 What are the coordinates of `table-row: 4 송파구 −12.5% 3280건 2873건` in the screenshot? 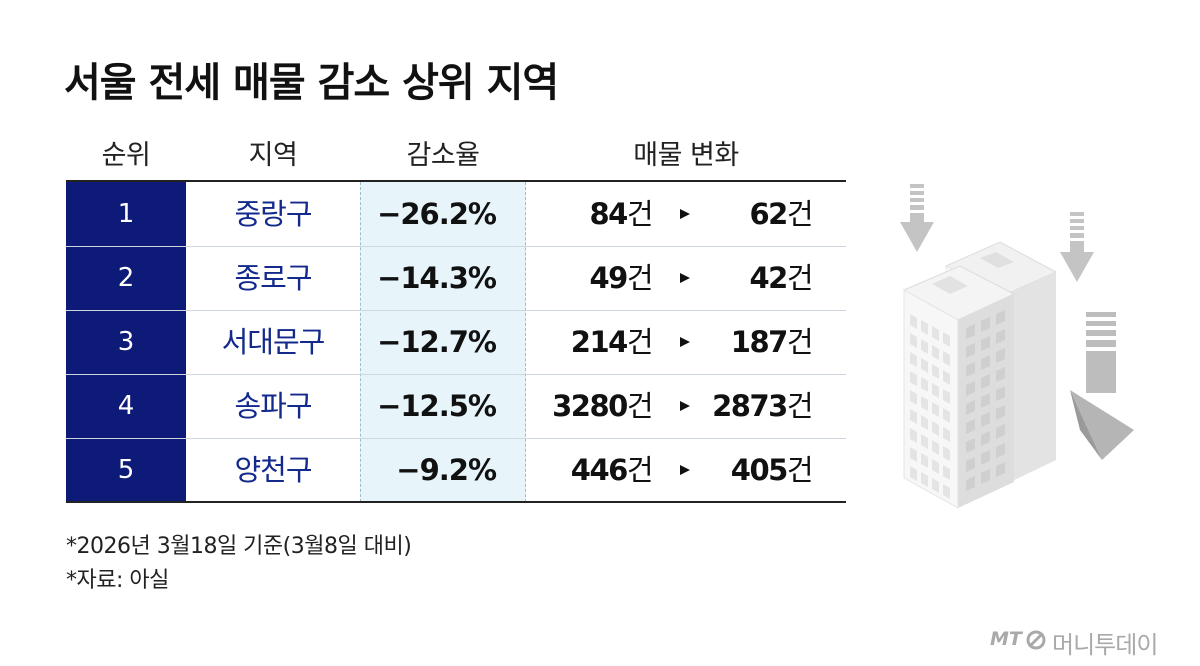 It's located at (456, 406).